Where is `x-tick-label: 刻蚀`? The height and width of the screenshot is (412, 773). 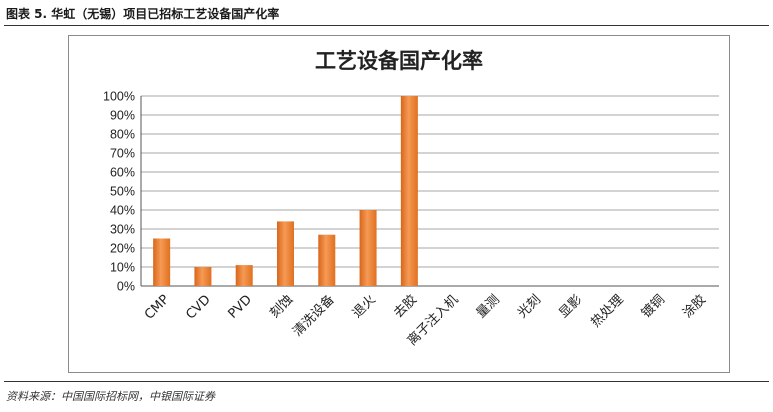
x-tick-label: 刻蚀 is located at coordinates (281, 306).